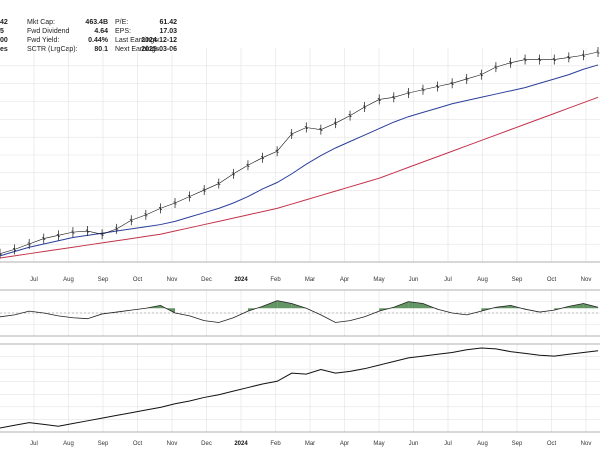  Describe the element at coordinates (206, 280) in the screenshot. I see `price-x-tick-label: Dec` at that location.